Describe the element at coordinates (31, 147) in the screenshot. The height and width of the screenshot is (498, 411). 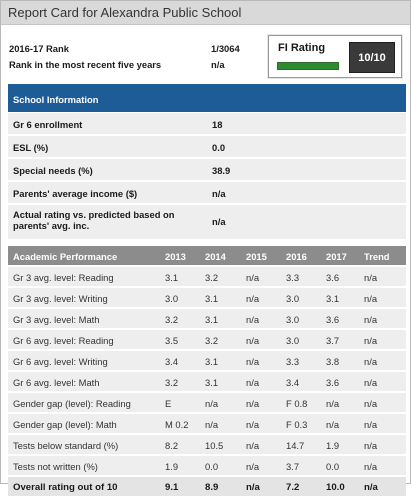
I see `school-info-label: ESL (%)` at that location.